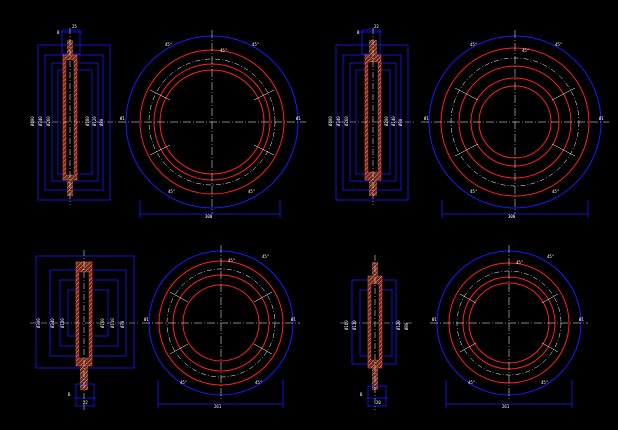  Describe the element at coordinates (102, 323) in the screenshot. I see `bl-right-dim-1: Ø160` at that location.